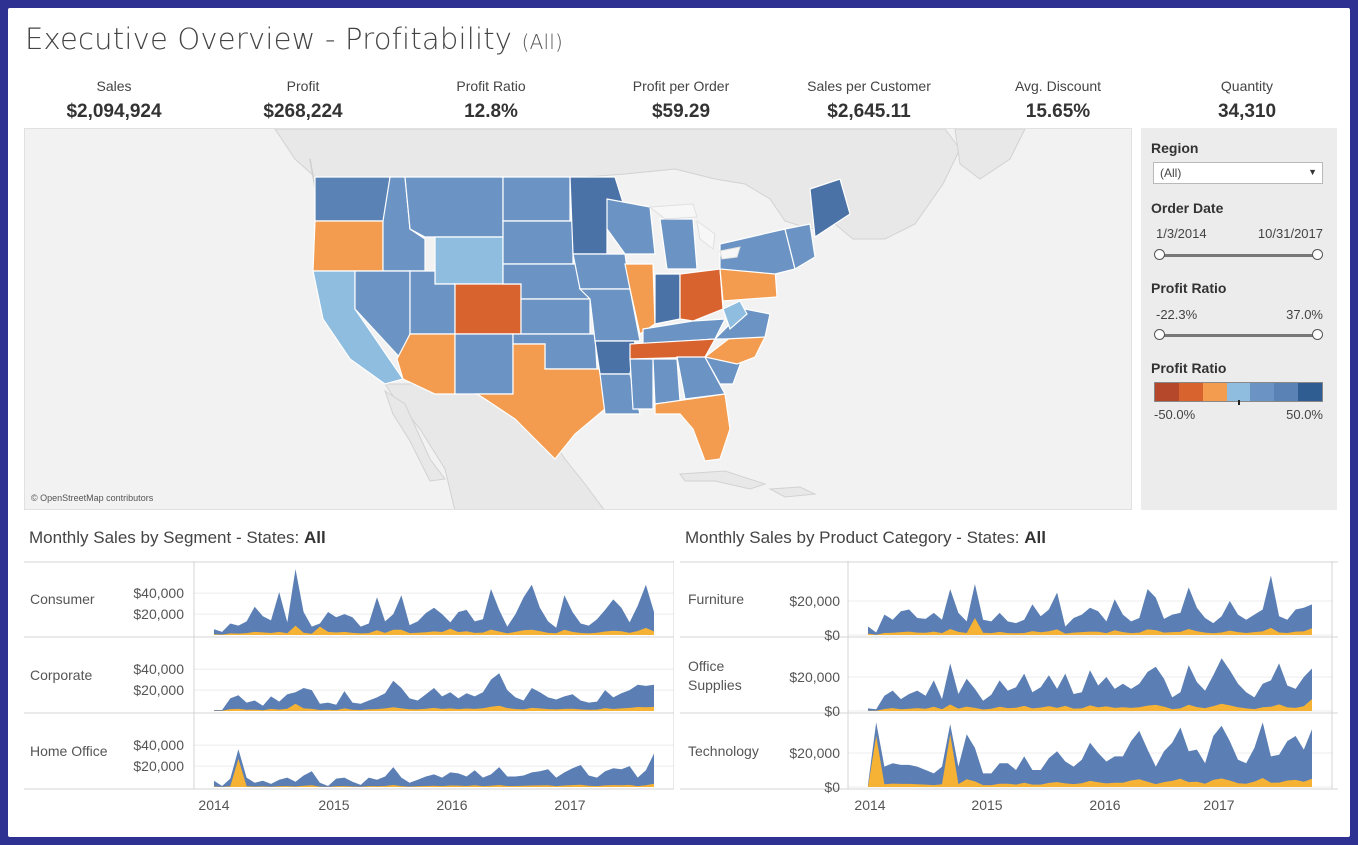 This screenshot has height=845, width=1358. What do you see at coordinates (1189, 368) in the screenshot?
I see `legend-label: Profit Ratio` at bounding box center [1189, 368].